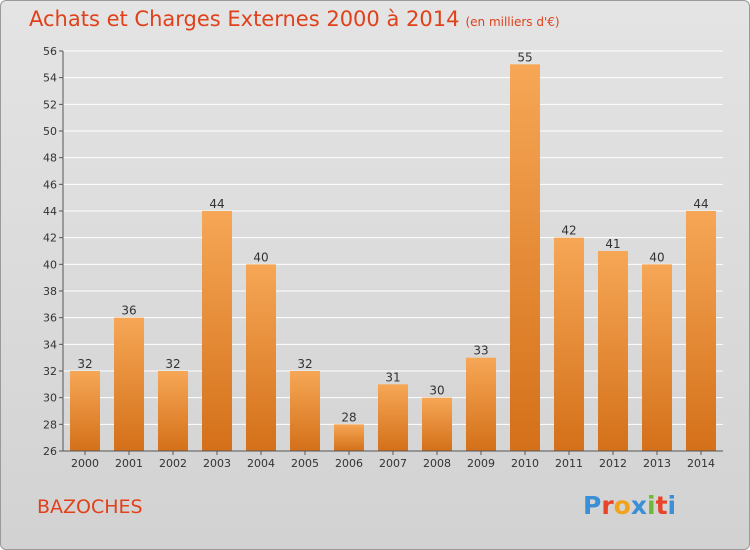  I want to click on x-tick-label: 2001, so click(129, 463).